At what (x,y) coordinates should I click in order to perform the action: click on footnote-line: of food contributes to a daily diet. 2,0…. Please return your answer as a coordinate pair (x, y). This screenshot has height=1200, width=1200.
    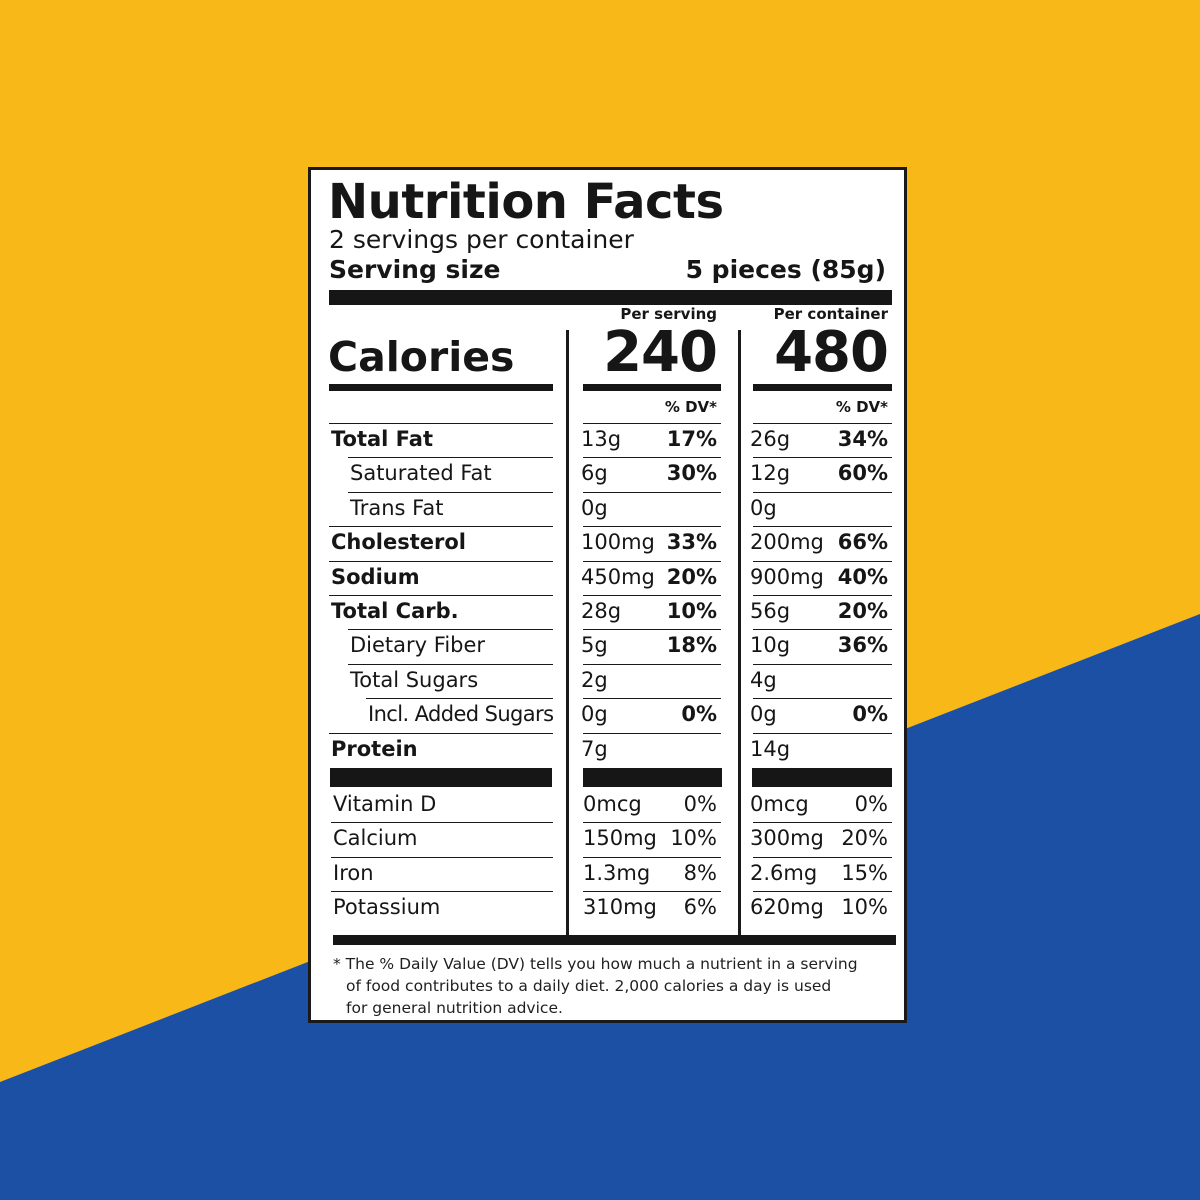
    Looking at the image, I should click on (589, 986).